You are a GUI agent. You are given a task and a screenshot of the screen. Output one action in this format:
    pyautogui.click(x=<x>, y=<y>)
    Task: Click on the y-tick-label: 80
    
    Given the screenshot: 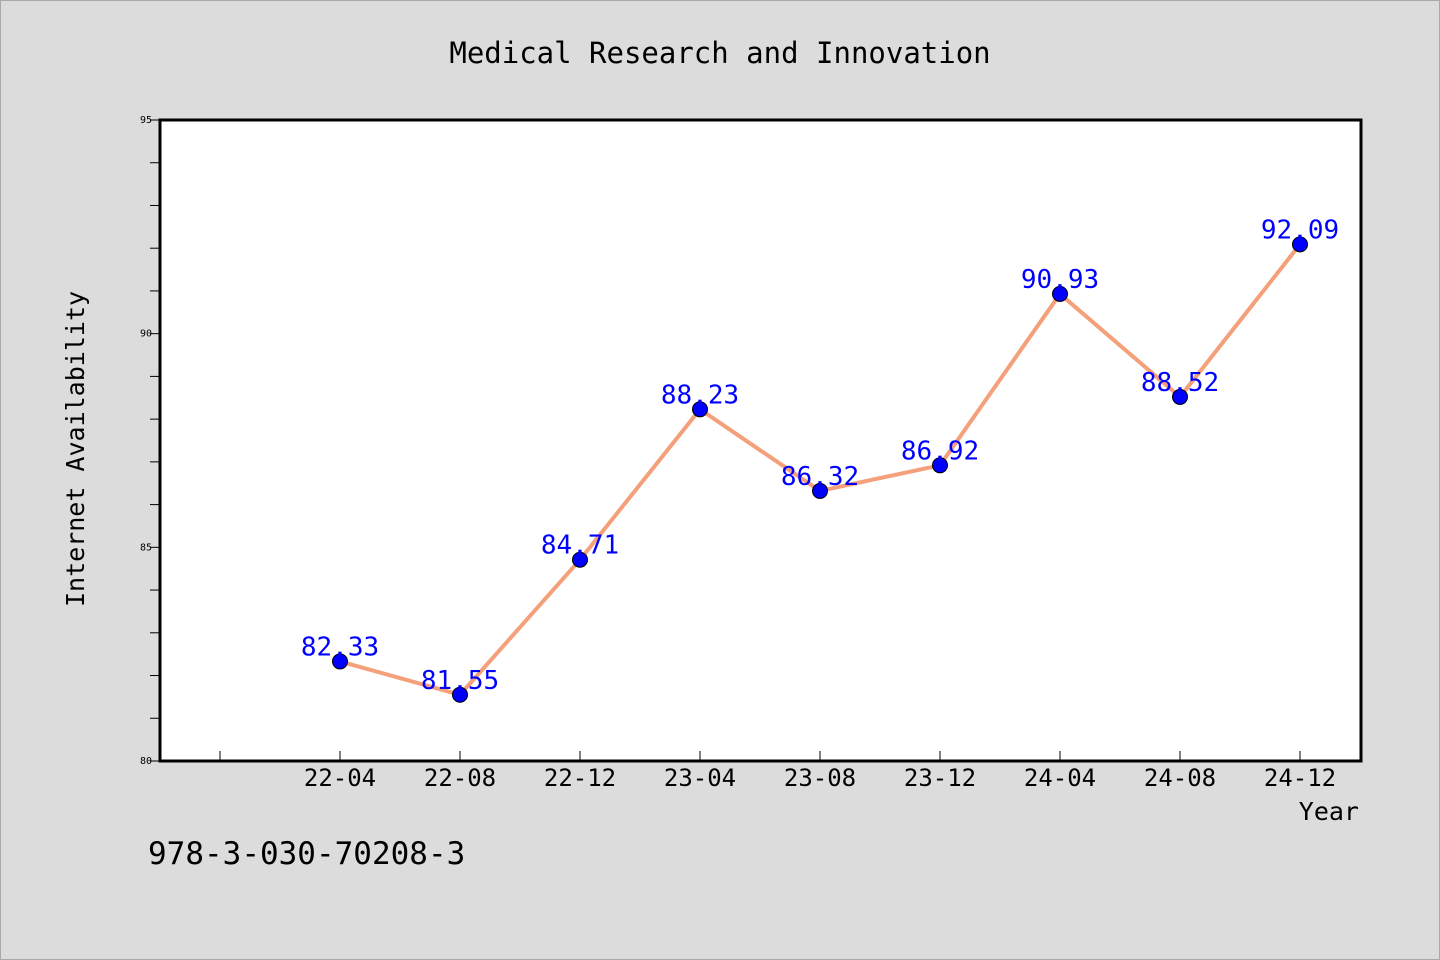 What is the action you would take?
    pyautogui.click(x=146, y=761)
    